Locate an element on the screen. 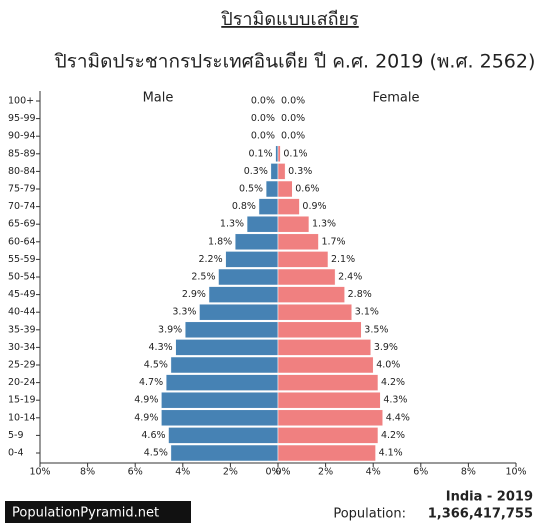 The image size is (545, 525). y-tick-label: 65-69 is located at coordinates (22, 224).